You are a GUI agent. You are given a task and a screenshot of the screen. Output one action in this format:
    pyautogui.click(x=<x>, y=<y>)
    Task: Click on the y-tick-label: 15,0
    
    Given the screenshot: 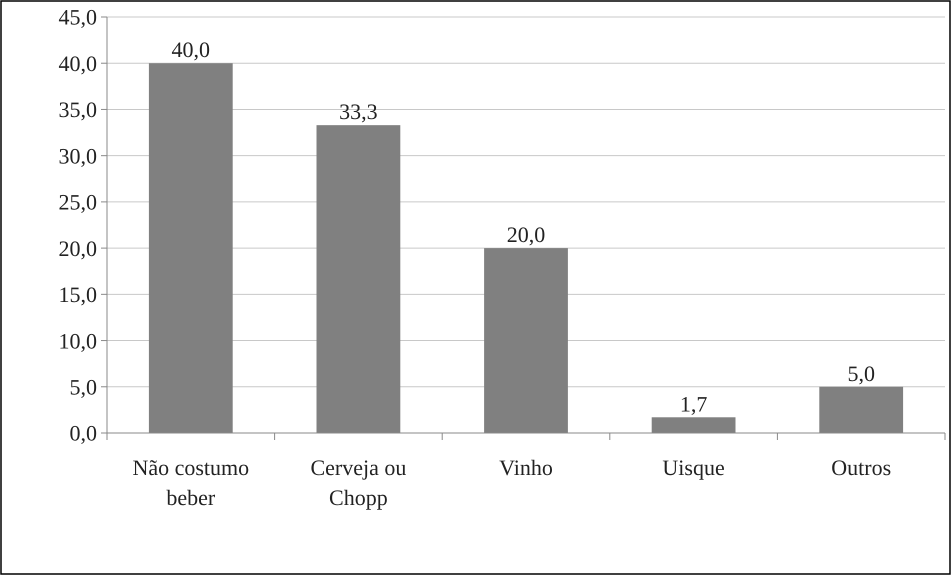 What is the action you would take?
    pyautogui.click(x=77, y=295)
    